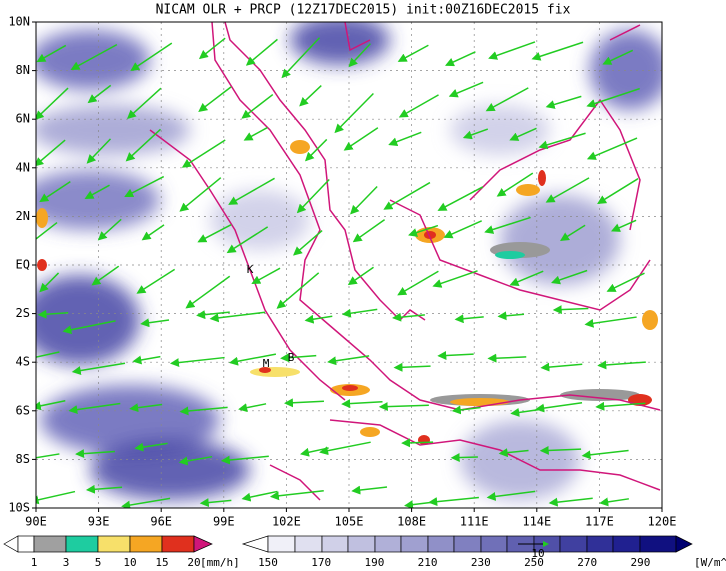  What do you see at coordinates (321, 562) in the screenshot?
I see `olr-tick-label: 170` at bounding box center [321, 562].